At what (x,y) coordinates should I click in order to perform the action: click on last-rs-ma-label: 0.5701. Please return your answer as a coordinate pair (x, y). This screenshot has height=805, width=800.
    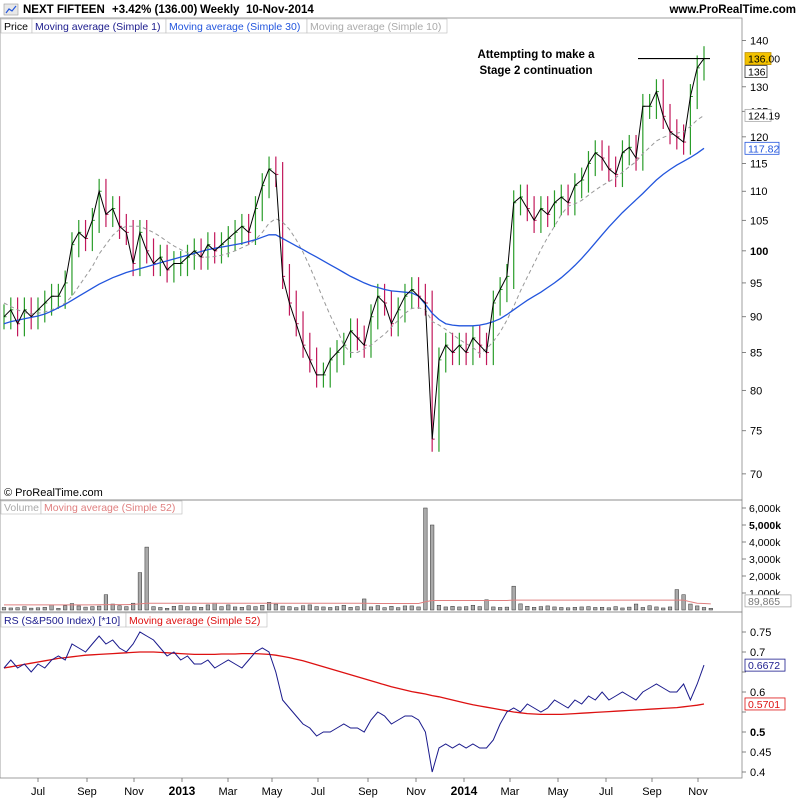
    Looking at the image, I should click on (764, 705).